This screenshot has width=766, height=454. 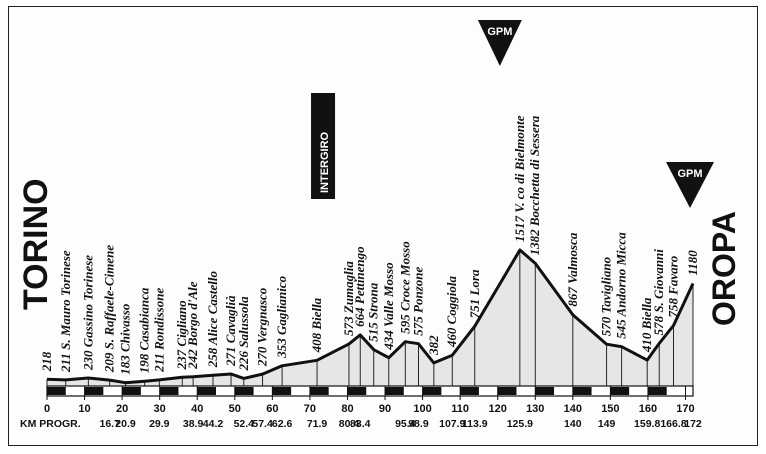 I want to click on waypoint-label: 410 Biella, so click(x=646, y=325).